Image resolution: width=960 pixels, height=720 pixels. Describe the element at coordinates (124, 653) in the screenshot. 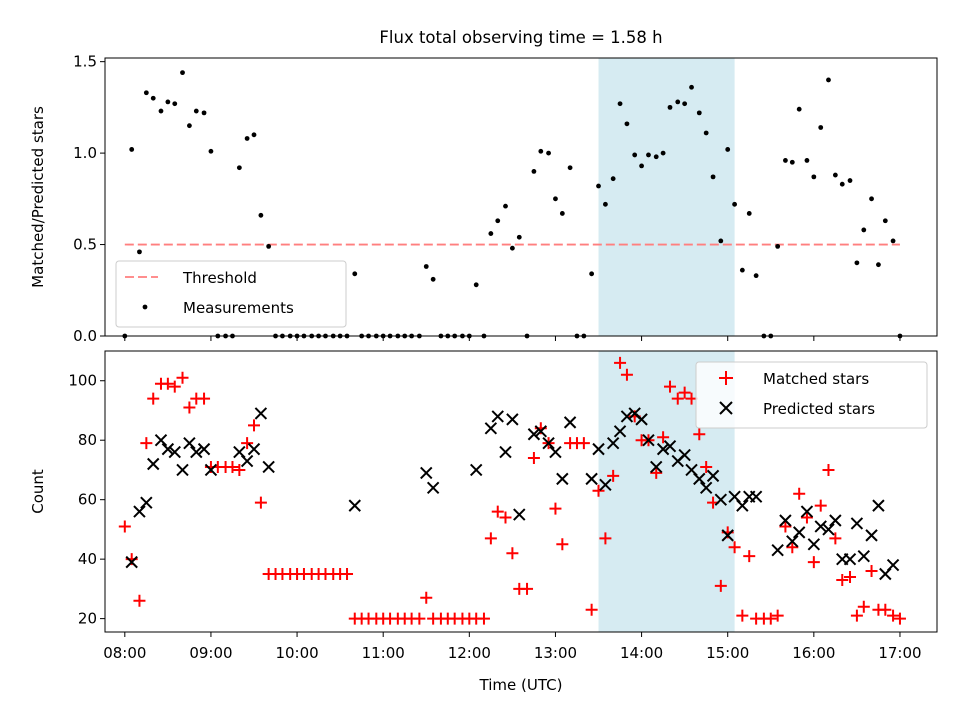

I see `x-tick-label: 08:00` at that location.